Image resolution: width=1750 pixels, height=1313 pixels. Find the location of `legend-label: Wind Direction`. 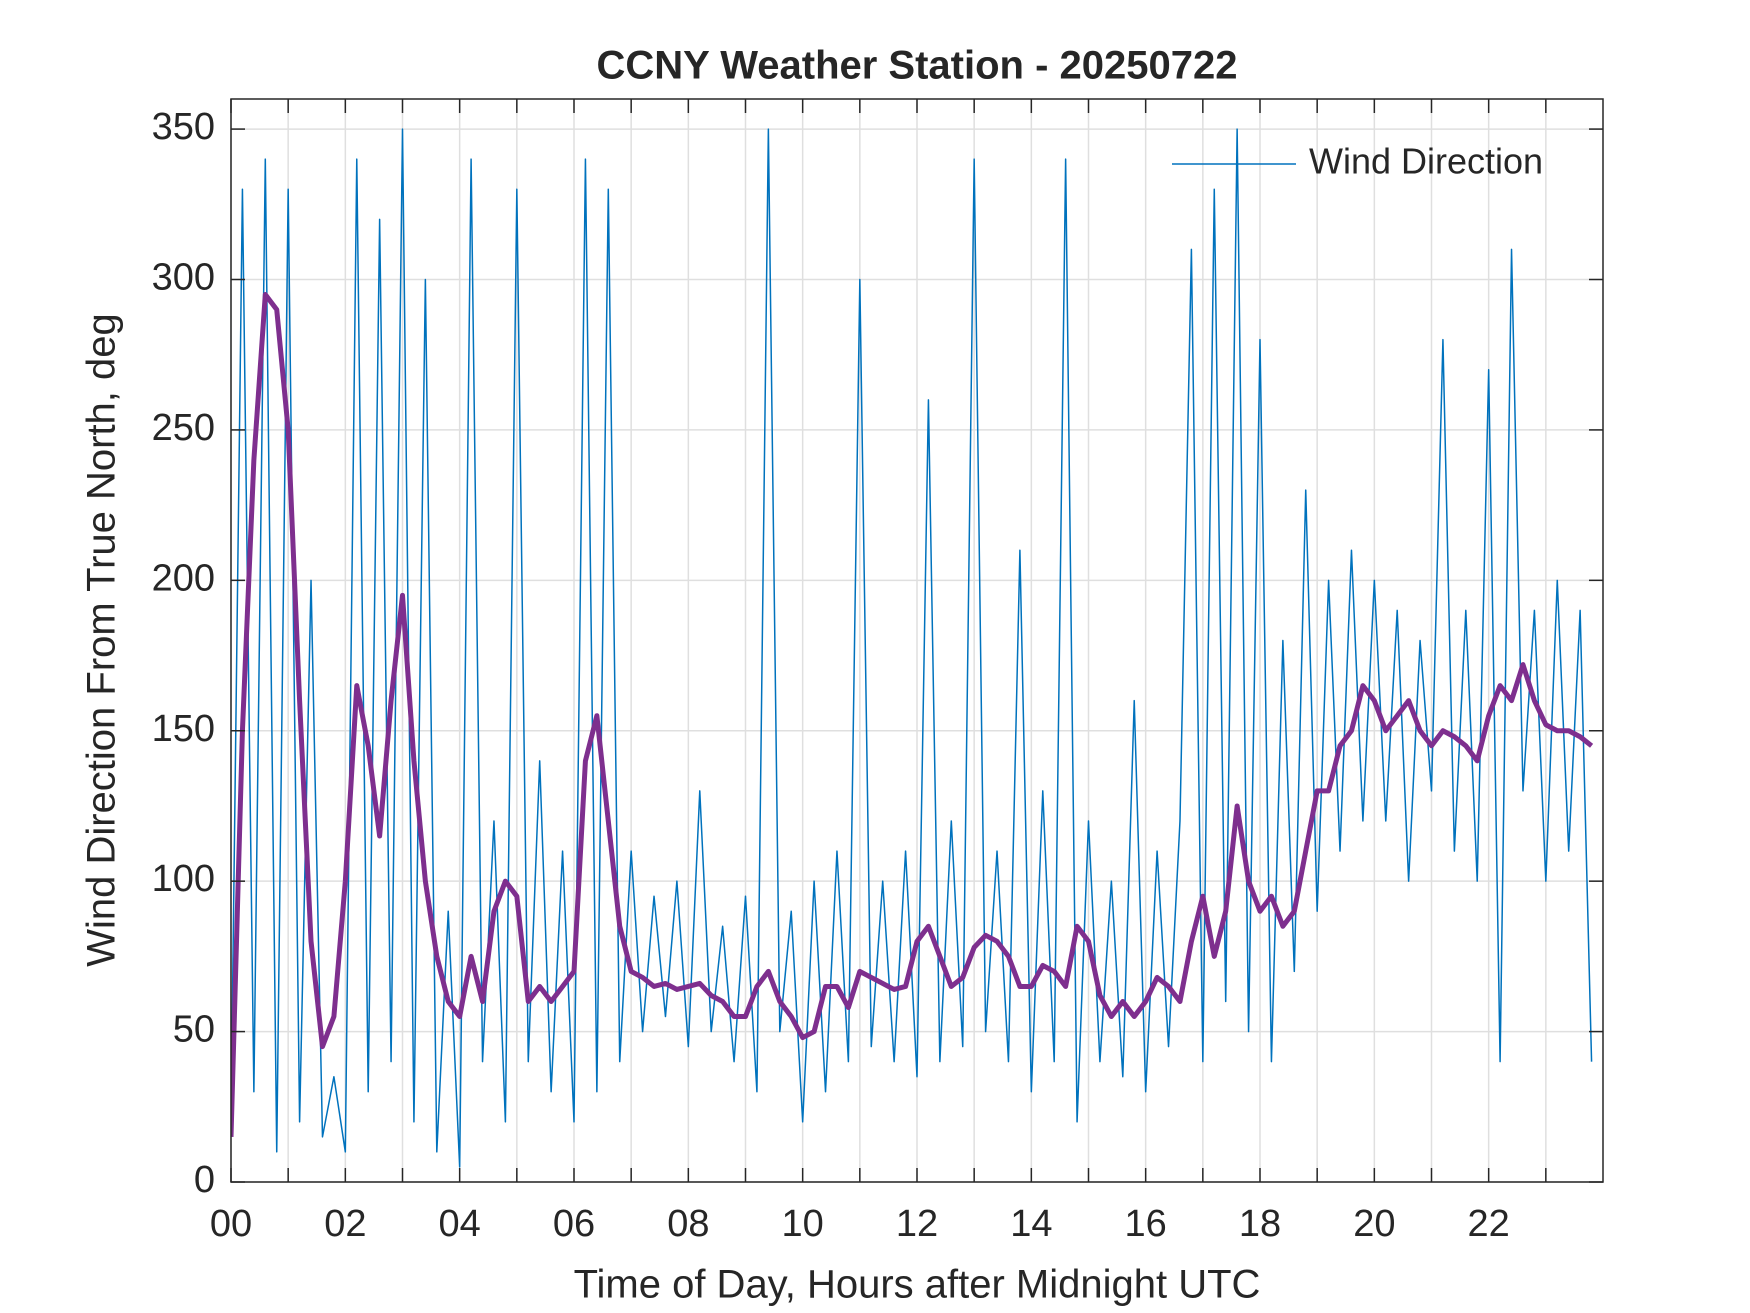

legend-label: Wind Direction is located at coordinates (1426, 161).